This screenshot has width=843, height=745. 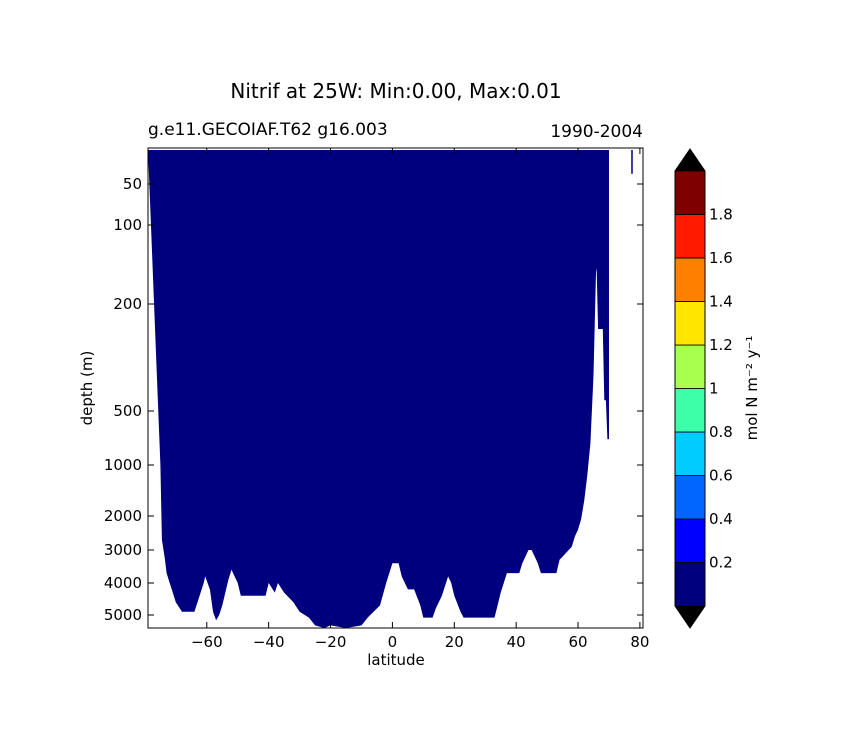 What do you see at coordinates (123, 465) in the screenshot?
I see `y-tick-label: 1000` at bounding box center [123, 465].